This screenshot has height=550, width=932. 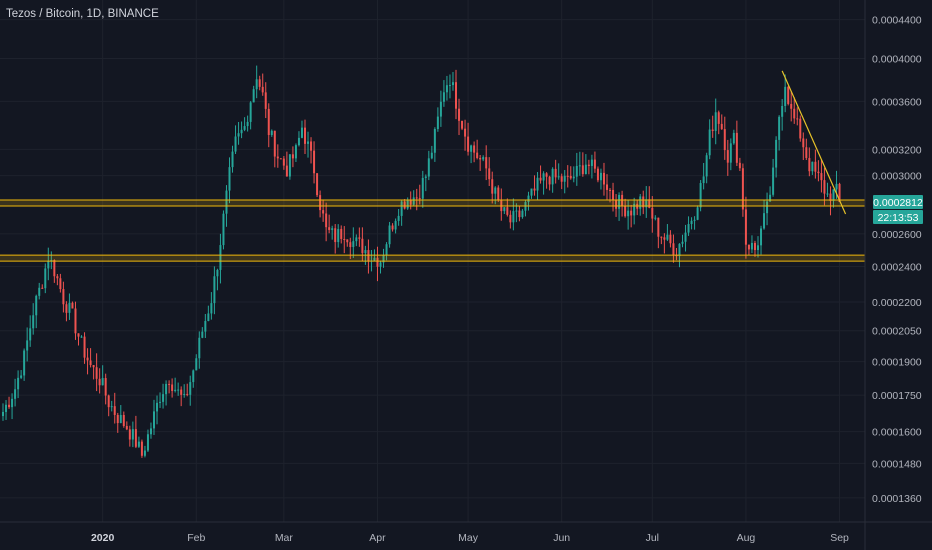 I want to click on symbol-title: Tezos / Bitcoin, 1D, BINANCE, so click(x=82, y=14).